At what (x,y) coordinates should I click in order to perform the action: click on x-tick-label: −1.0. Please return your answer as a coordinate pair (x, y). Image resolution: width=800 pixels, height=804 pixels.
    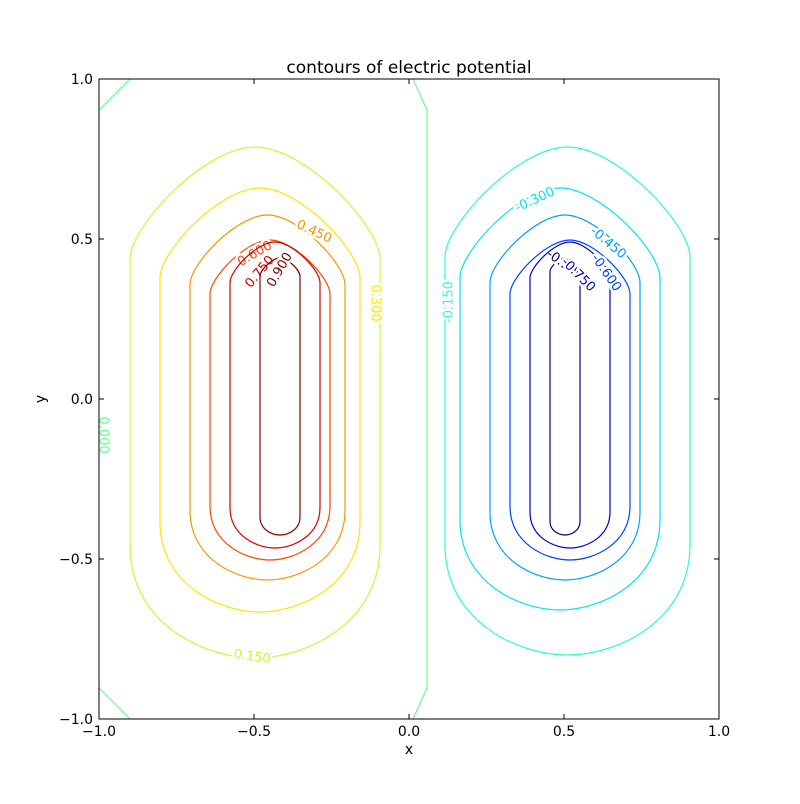
    Looking at the image, I should click on (99, 732).